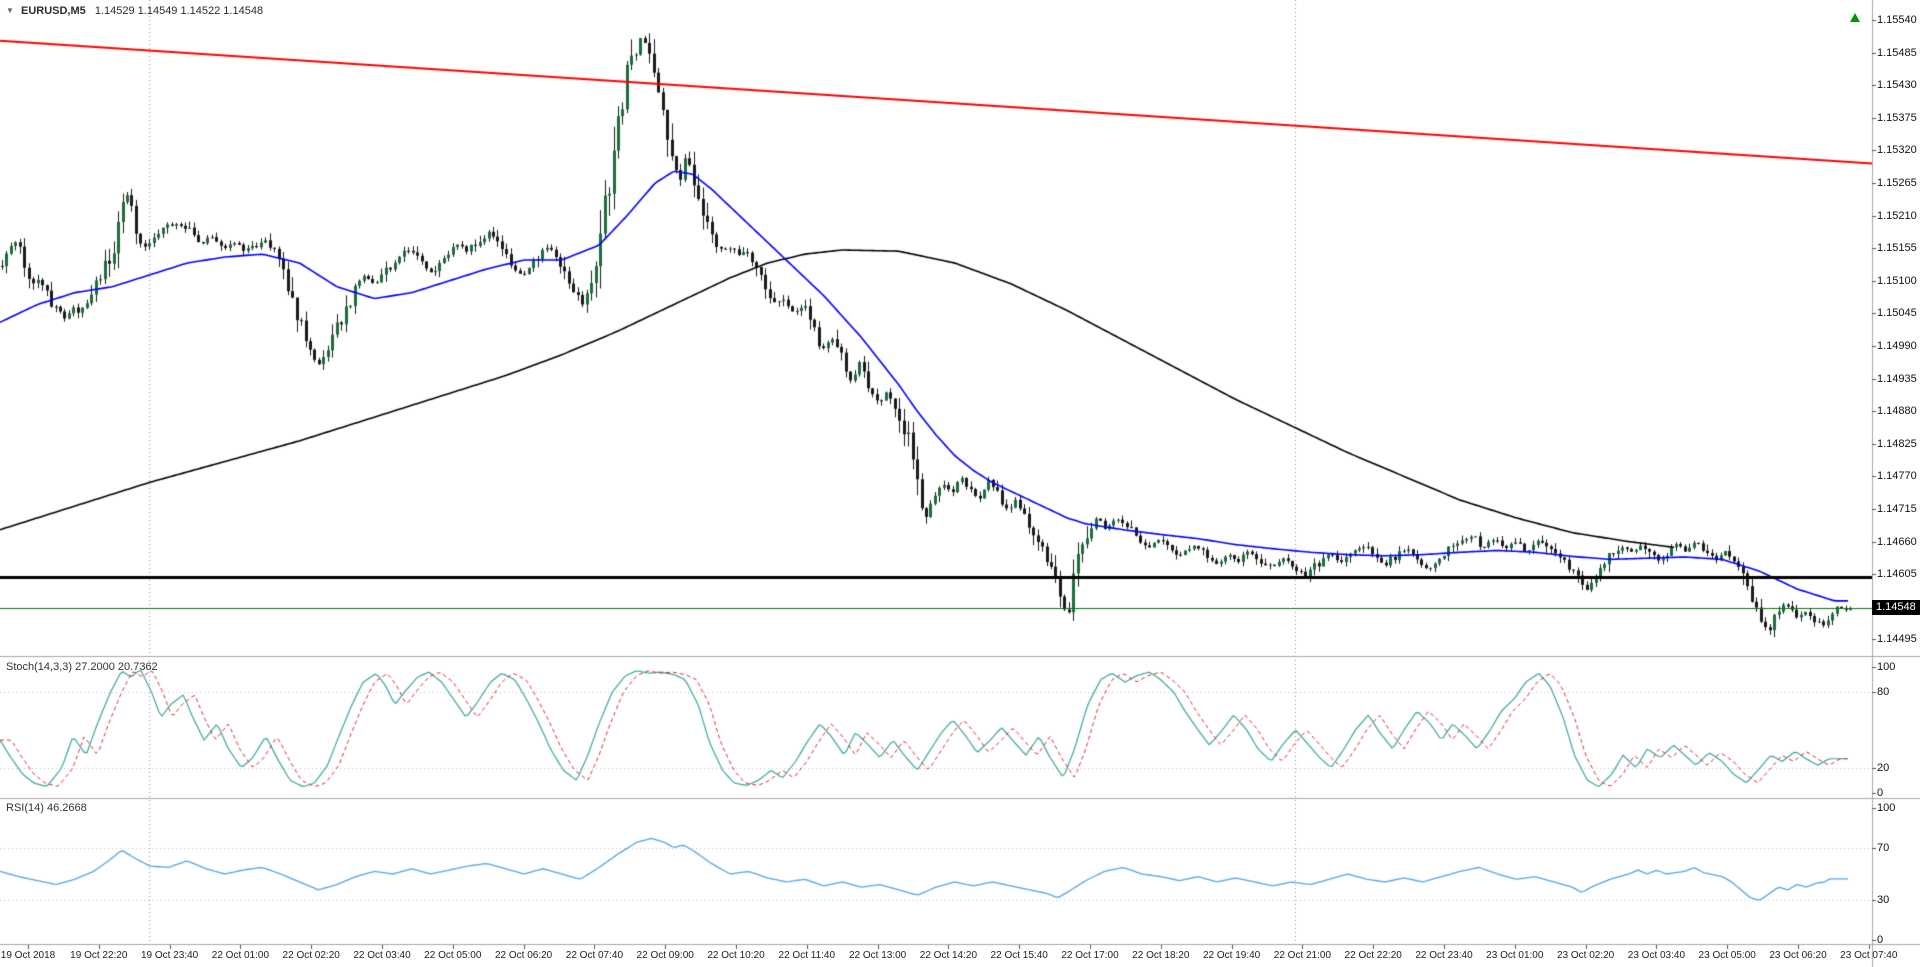 The width and height of the screenshot is (1920, 967). What do you see at coordinates (1880, 940) in the screenshot?
I see `rsi-tick-label: 0` at bounding box center [1880, 940].